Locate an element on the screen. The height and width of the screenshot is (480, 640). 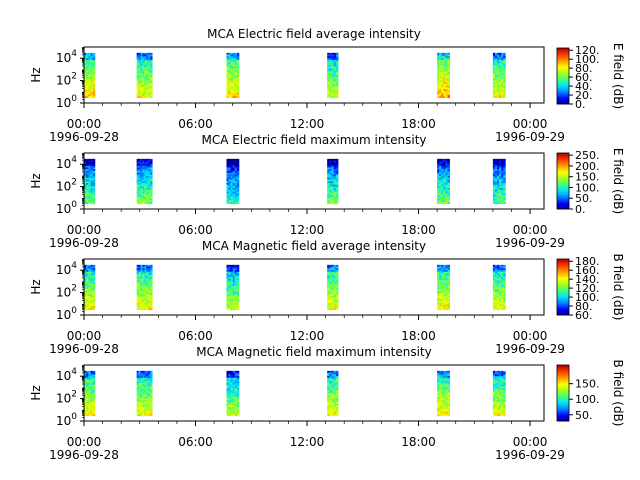
colorbar-tick-label: 140. is located at coordinates (587, 279).